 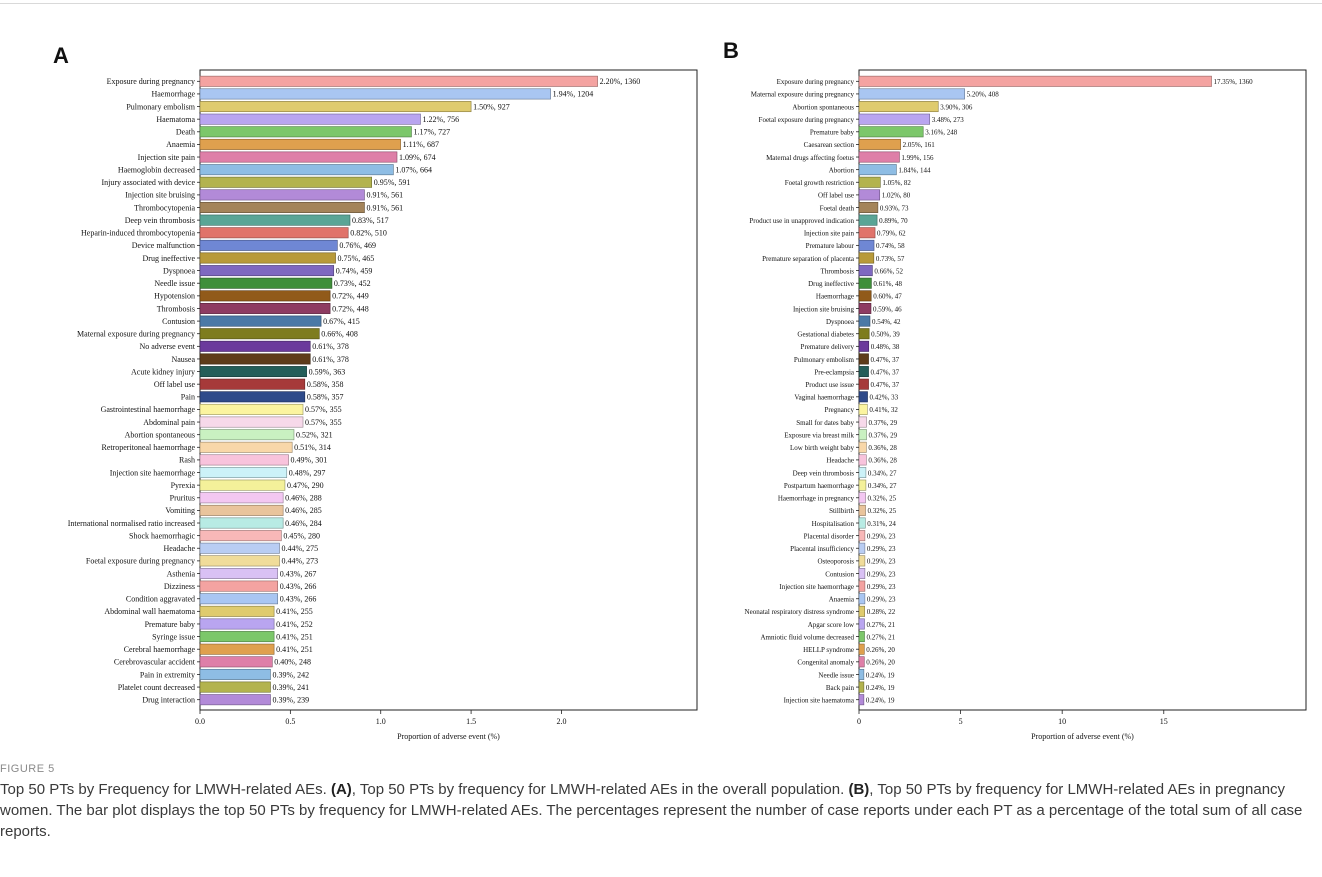 I want to click on data-label: 1.09%, 674, so click(x=417, y=157).